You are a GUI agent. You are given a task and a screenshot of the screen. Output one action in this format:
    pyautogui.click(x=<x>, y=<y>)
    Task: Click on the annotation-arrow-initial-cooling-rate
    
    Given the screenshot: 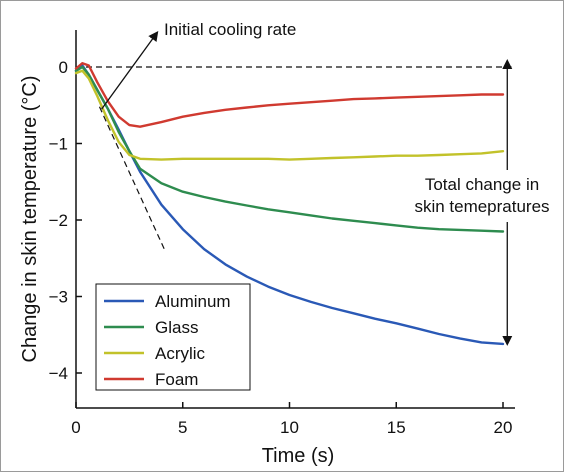 What is the action you would take?
    pyautogui.click(x=130, y=70)
    